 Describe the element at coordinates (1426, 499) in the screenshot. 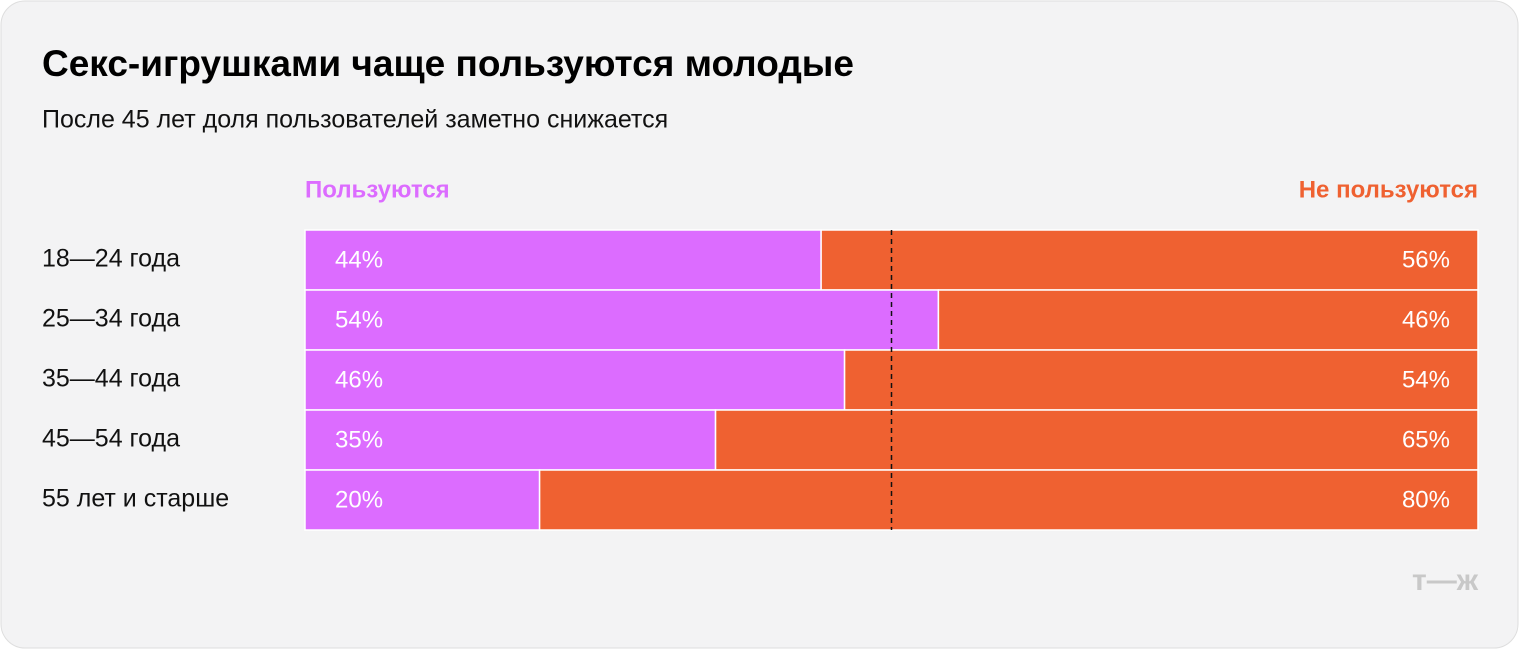

I see `value-label: 80%` at that location.